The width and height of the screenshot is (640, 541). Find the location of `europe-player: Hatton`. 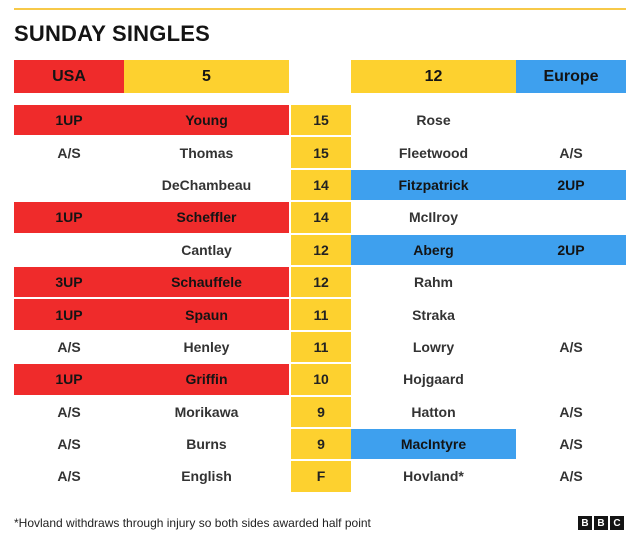

europe-player: Hatton is located at coordinates (433, 411).